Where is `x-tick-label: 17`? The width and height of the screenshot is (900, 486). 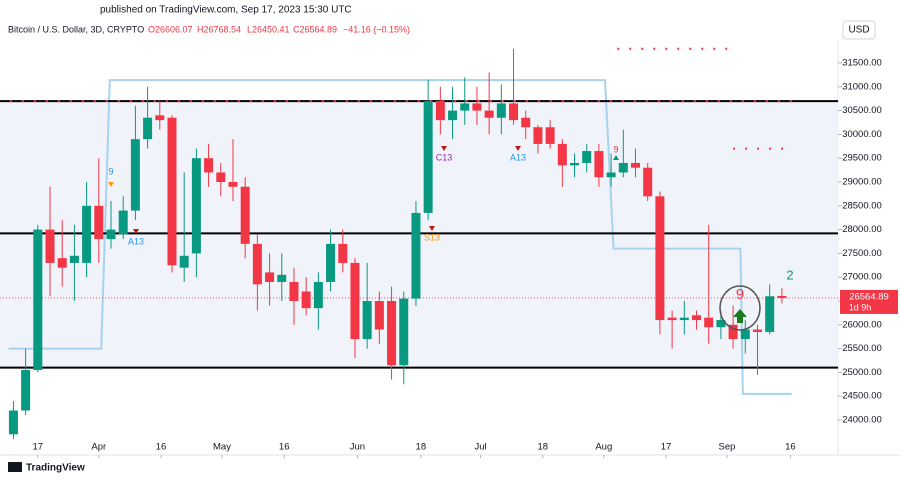
x-tick-label: 17 is located at coordinates (38, 447).